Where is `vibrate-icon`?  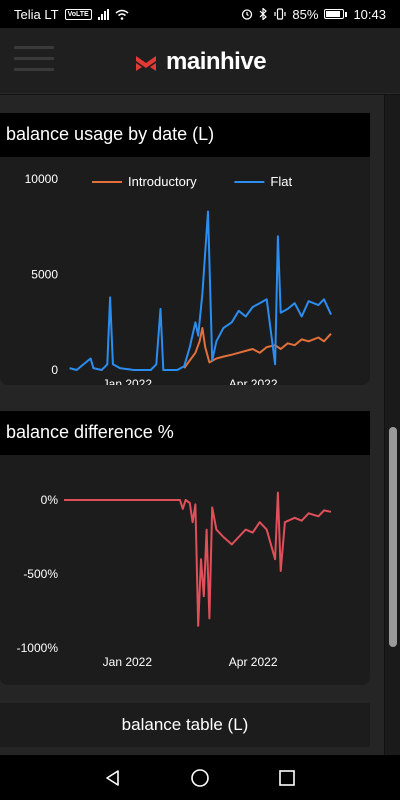 vibrate-icon is located at coordinates (280, 14).